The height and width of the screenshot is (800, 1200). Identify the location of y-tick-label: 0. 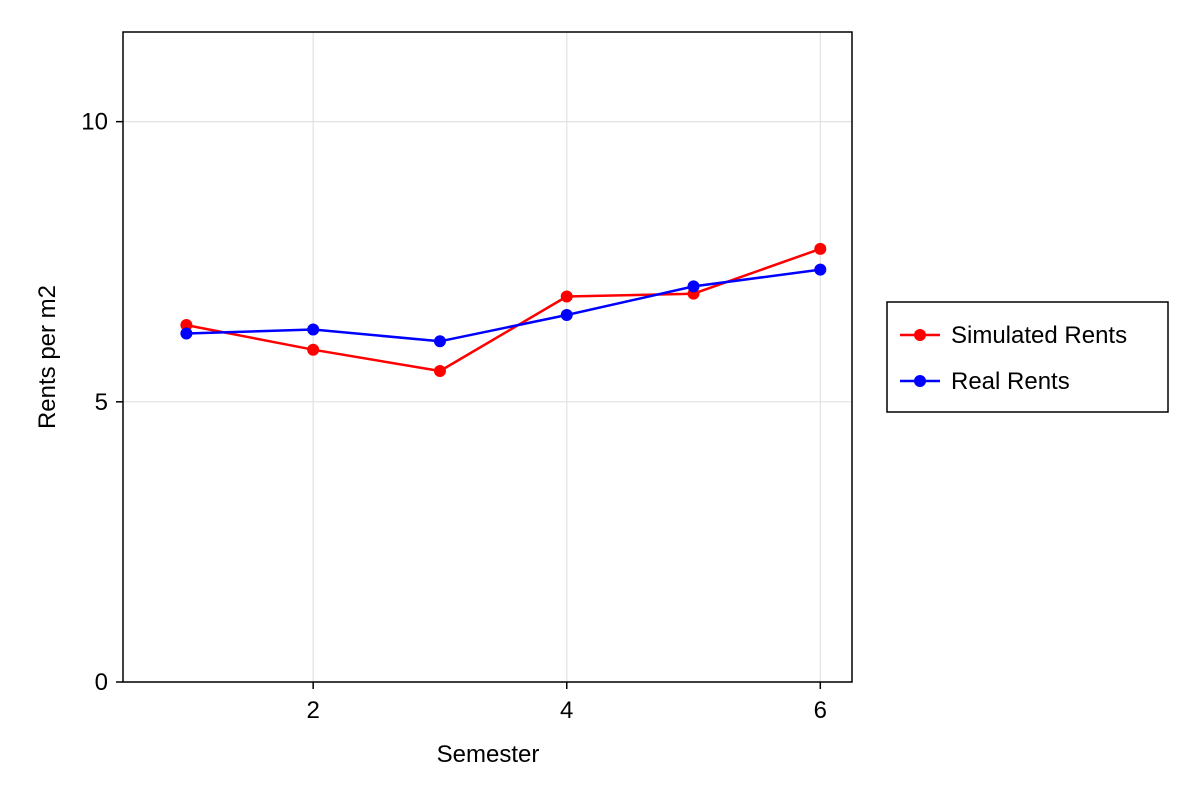
(101, 682).